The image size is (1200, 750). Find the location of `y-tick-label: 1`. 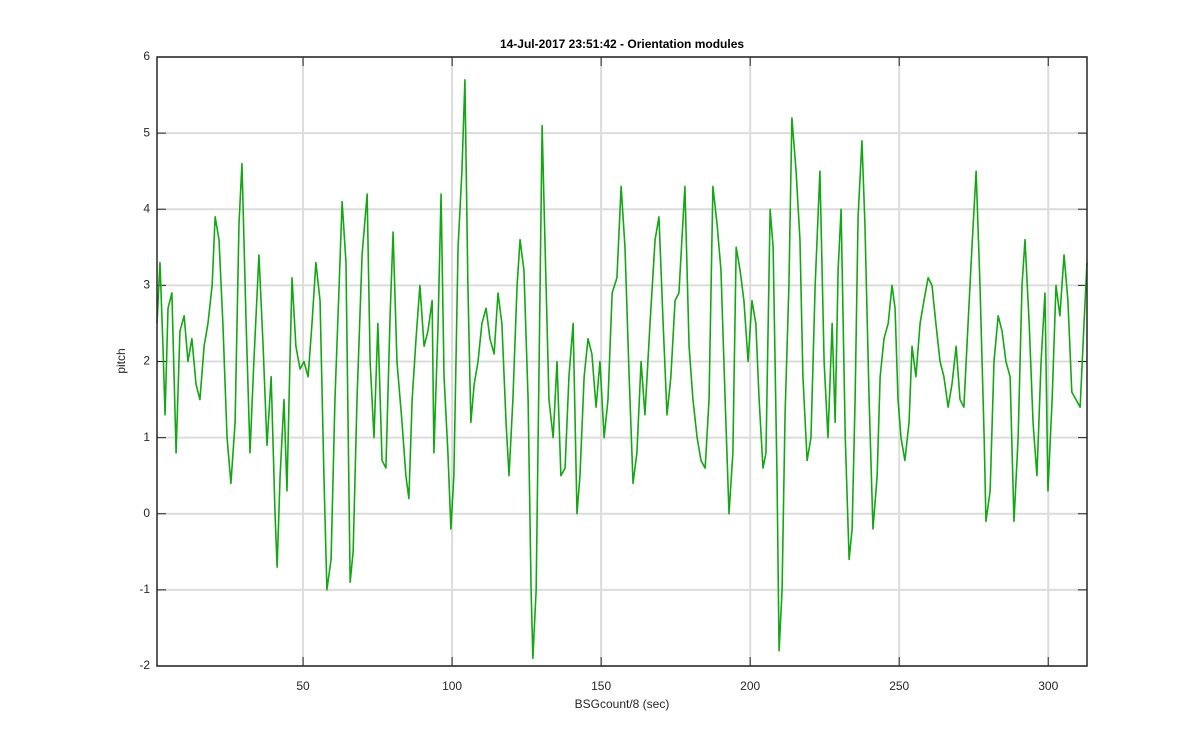

y-tick-label: 1 is located at coordinates (146, 437).